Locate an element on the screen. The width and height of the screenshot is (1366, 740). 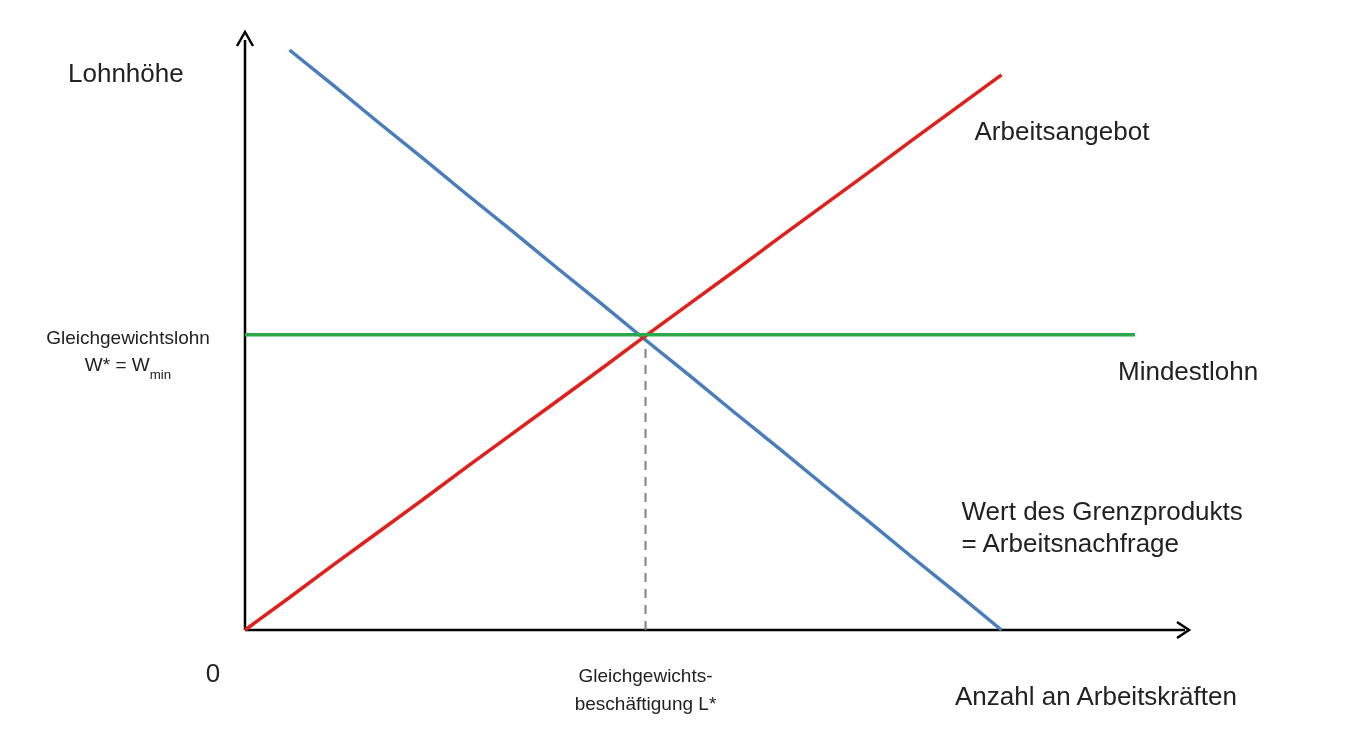
series-label: Mindestlohn is located at coordinates (1188, 370).